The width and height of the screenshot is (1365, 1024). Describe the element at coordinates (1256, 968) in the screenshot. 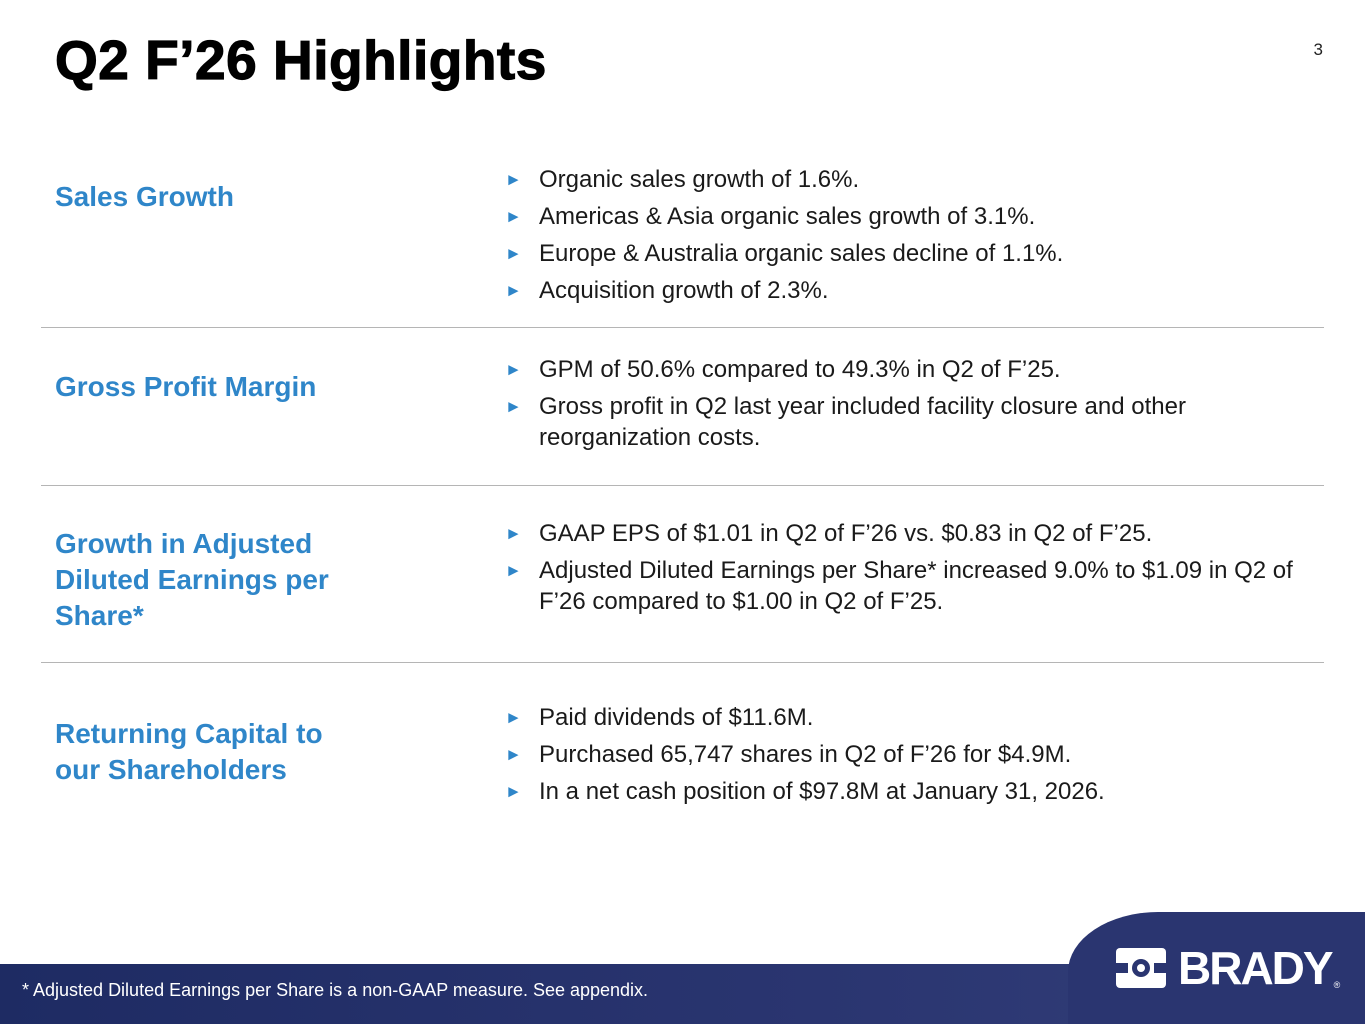

I see `brady-wordmark: BRADY` at that location.